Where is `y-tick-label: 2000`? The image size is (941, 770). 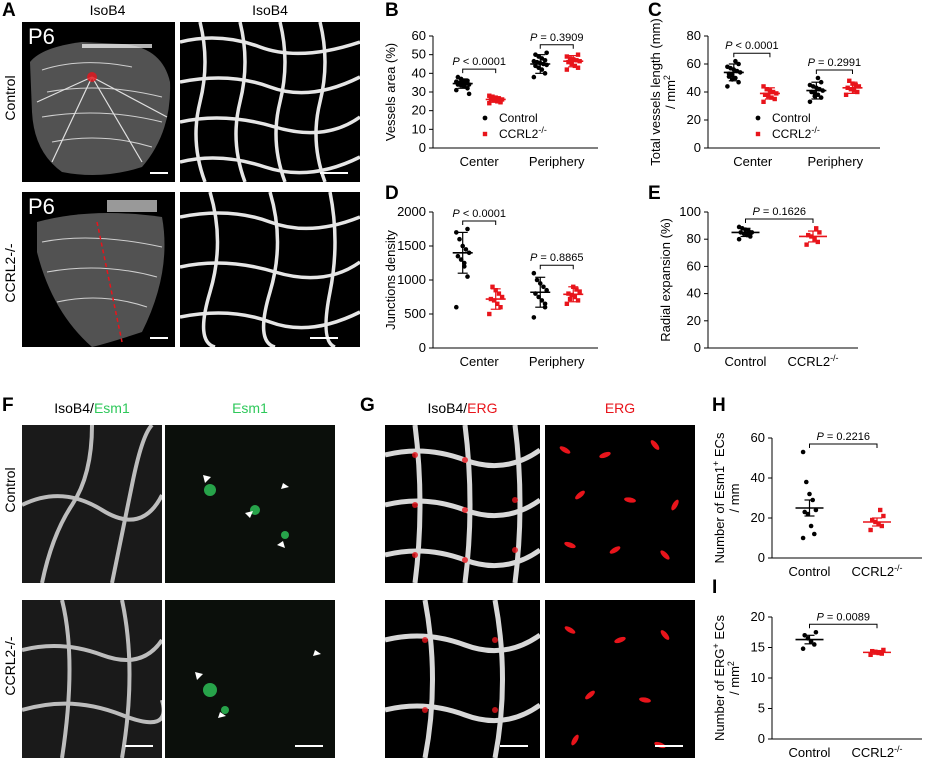
y-tick-label: 2000 is located at coordinates (411, 211).